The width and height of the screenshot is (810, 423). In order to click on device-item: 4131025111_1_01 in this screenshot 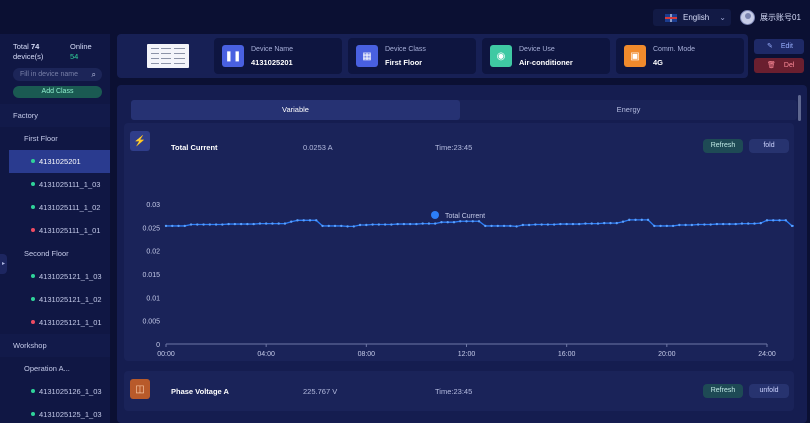, I will do `click(55, 230)`.